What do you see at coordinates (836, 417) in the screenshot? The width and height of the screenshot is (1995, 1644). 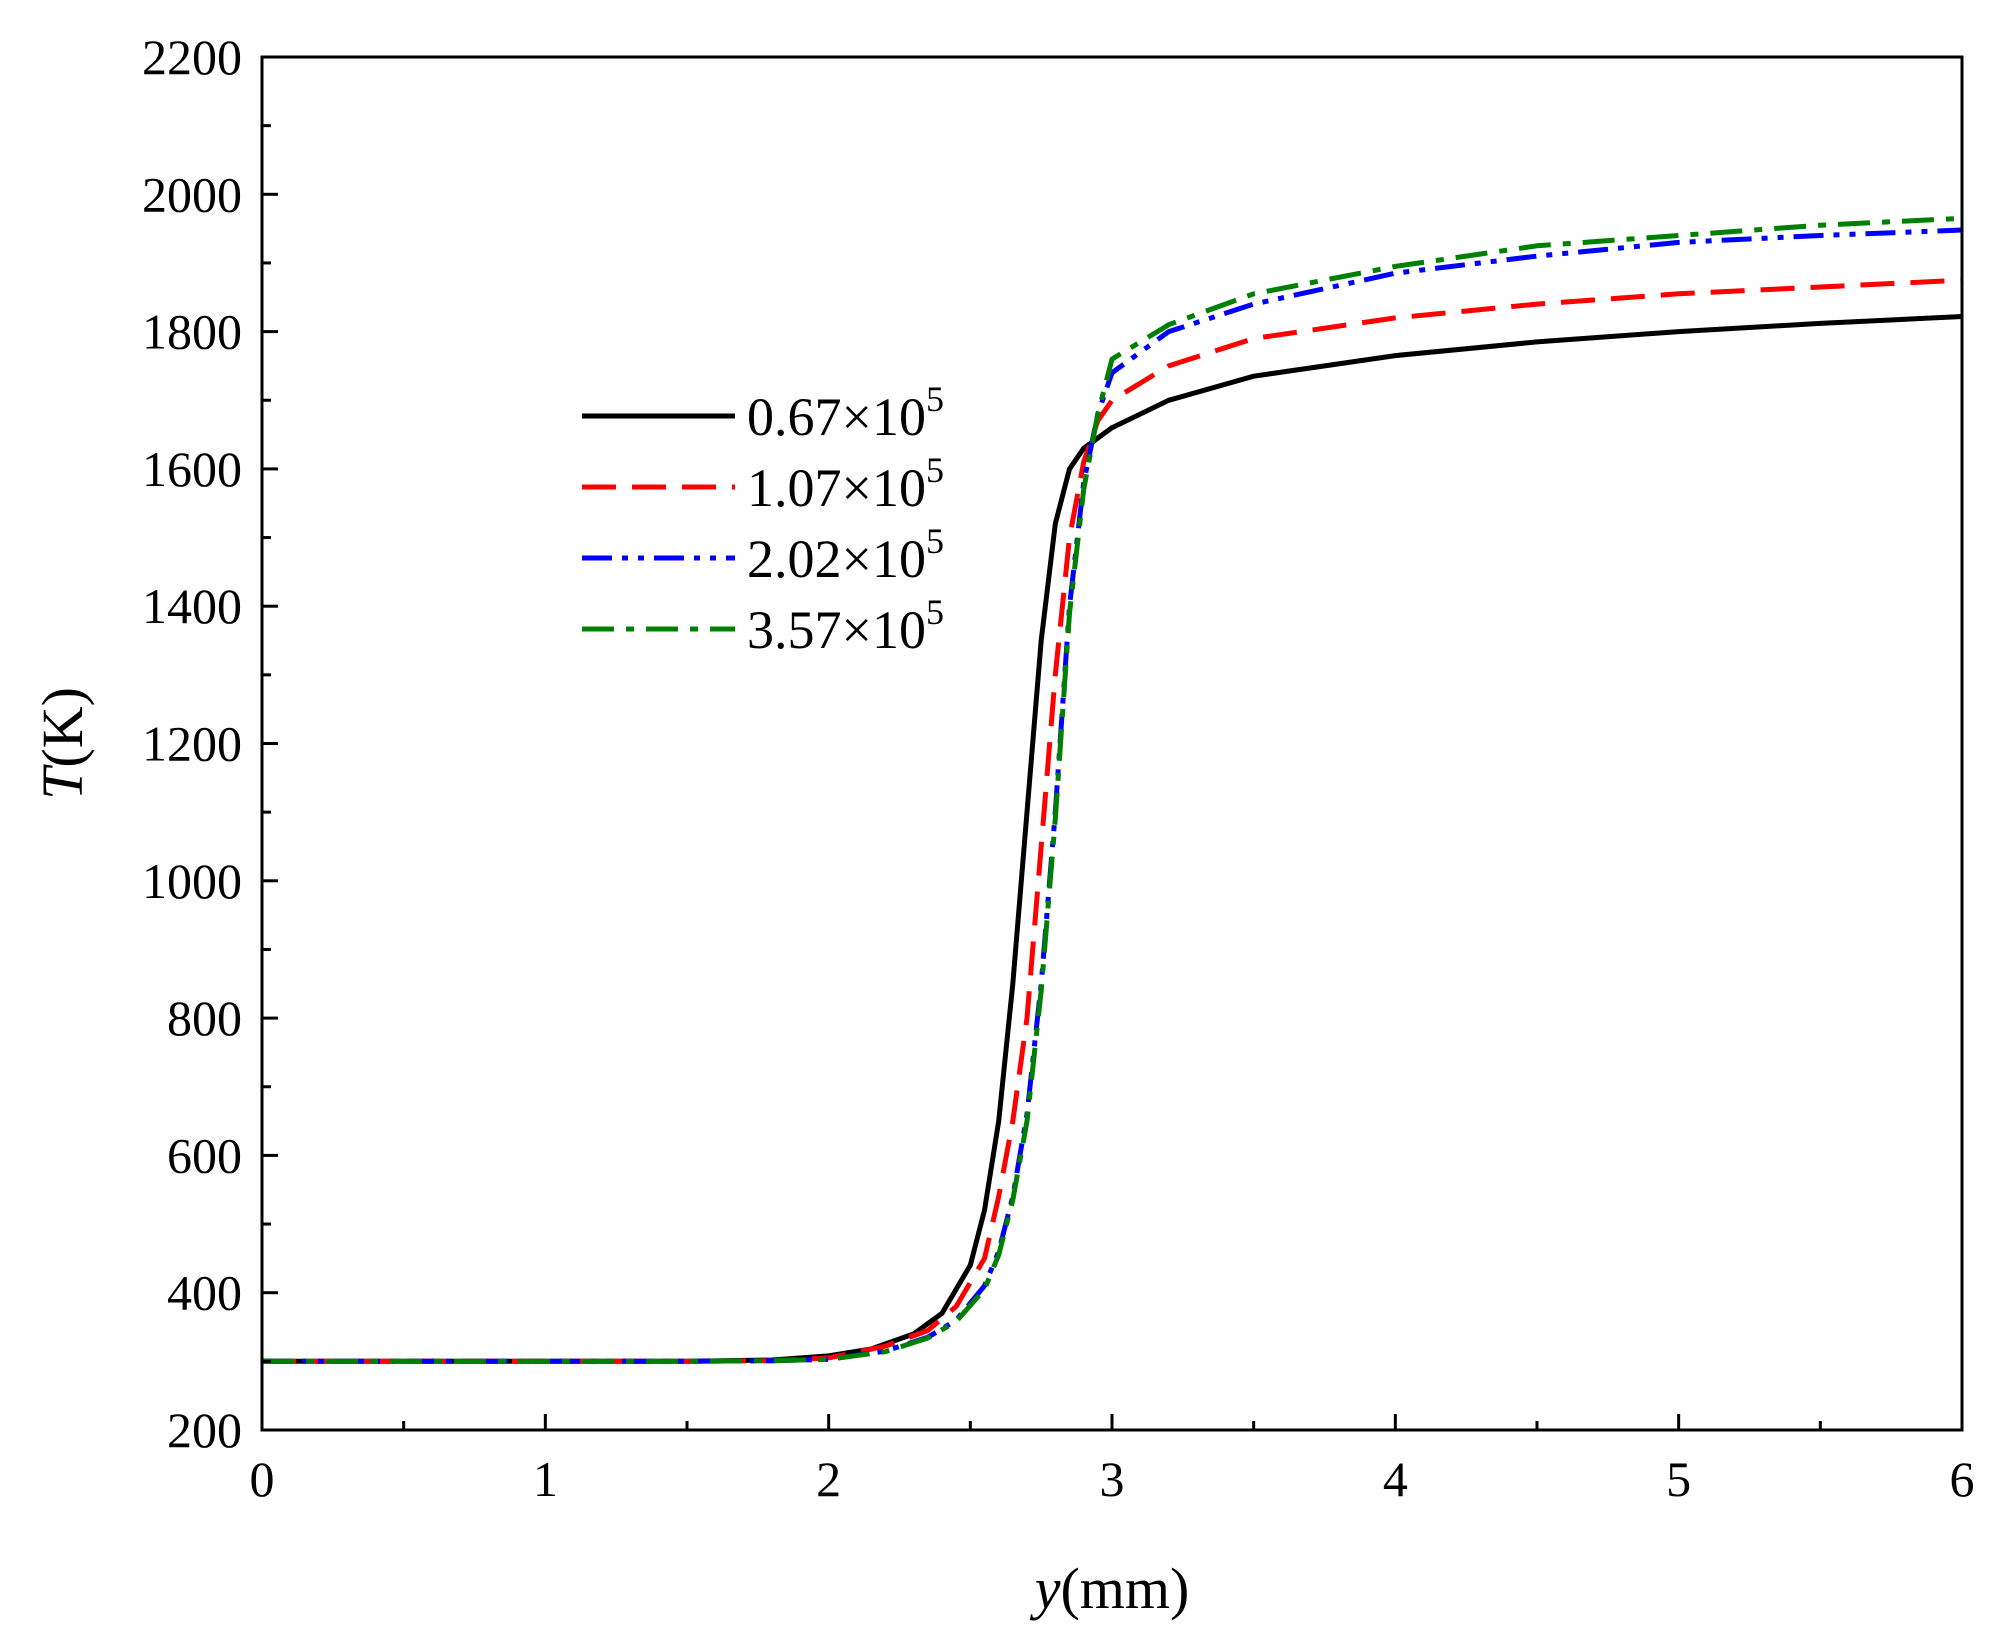 I see `legend-label-mantissa: 0.67×10` at bounding box center [836, 417].